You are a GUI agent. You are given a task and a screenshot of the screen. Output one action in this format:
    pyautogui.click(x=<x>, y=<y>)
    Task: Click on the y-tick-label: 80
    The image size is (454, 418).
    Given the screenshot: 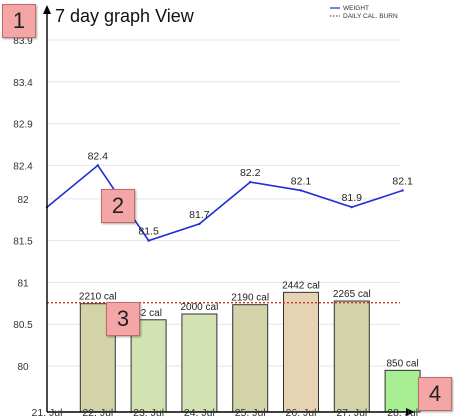 What is the action you would take?
    pyautogui.click(x=23, y=367)
    